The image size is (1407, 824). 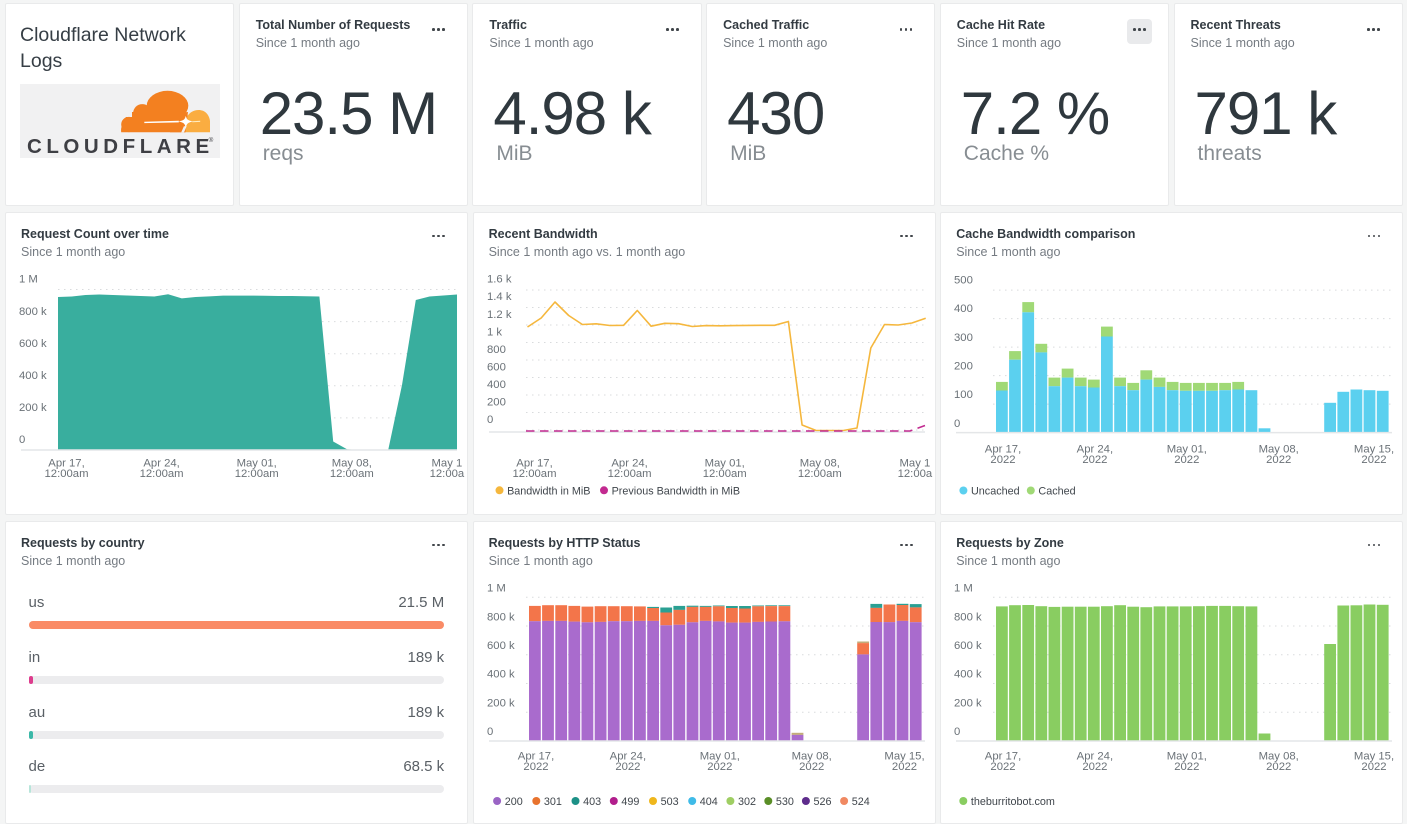 I want to click on svg-text: 404, so click(x=708, y=802).